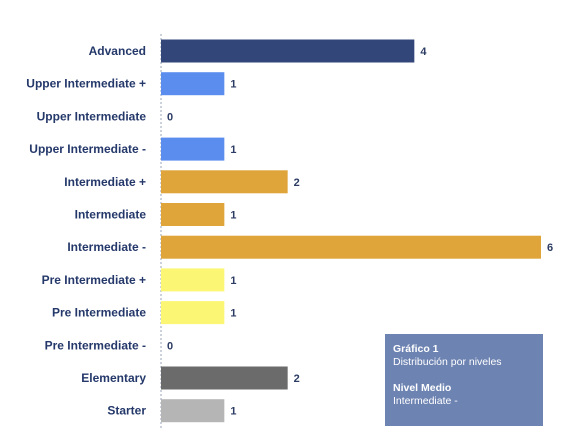 The image size is (563, 443). What do you see at coordinates (111, 215) in the screenshot?
I see `category-label-intermediate: Intermediate` at bounding box center [111, 215].